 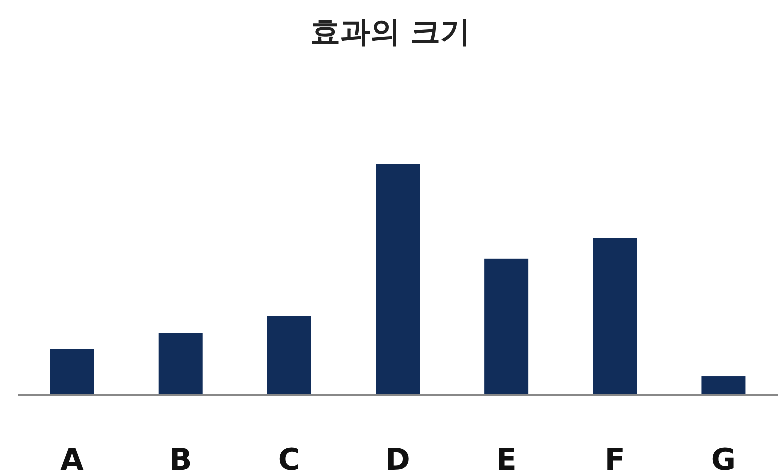 I want to click on x-tick-label: A, so click(x=72, y=458).